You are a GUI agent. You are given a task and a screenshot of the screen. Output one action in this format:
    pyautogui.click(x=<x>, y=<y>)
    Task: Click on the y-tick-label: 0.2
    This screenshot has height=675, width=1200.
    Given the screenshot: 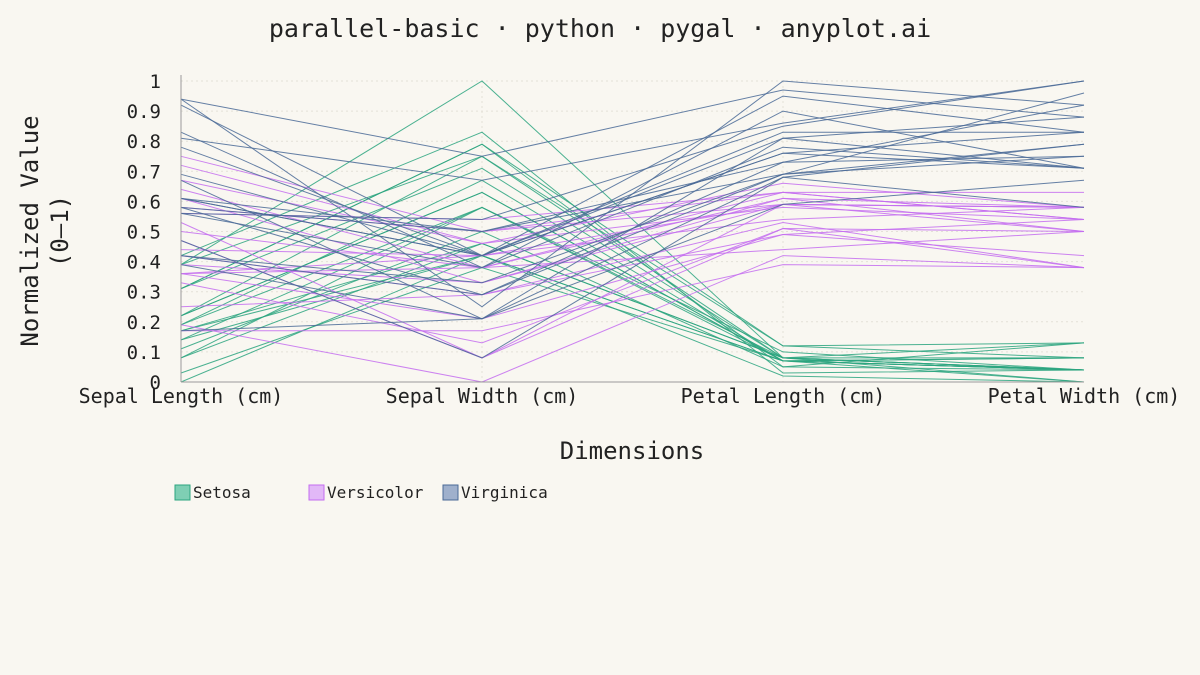 What is the action you would take?
    pyautogui.click(x=144, y=323)
    